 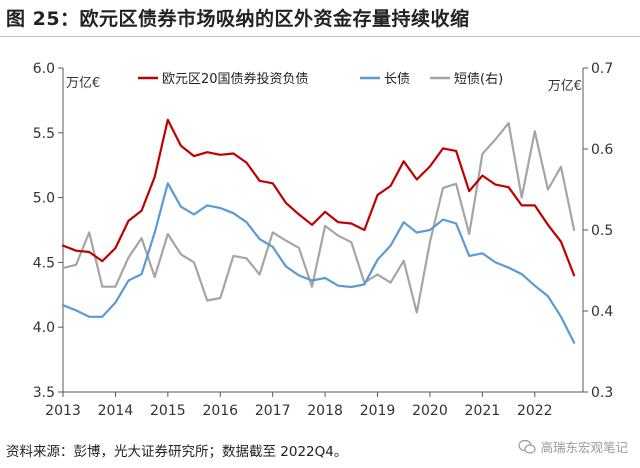 I want to click on x-tick-label: 2015, so click(x=168, y=411).